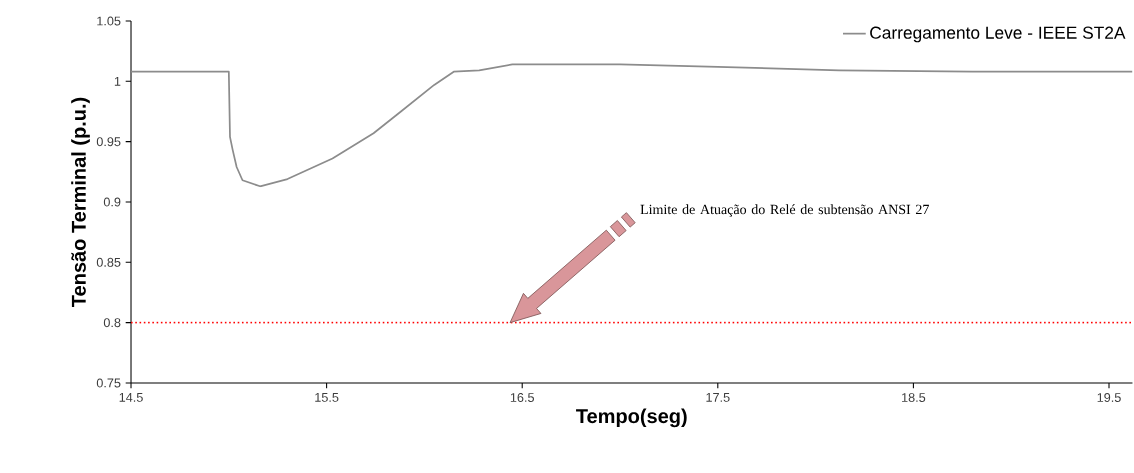 This screenshot has width=1134, height=473. I want to click on x-tick-label: 18.5, so click(914, 397).